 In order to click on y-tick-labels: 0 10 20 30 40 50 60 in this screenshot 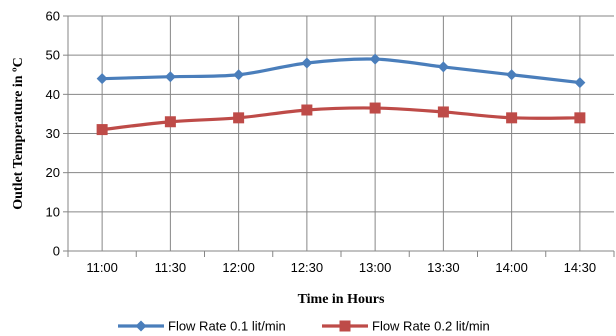, I will do `click(53, 134)`.